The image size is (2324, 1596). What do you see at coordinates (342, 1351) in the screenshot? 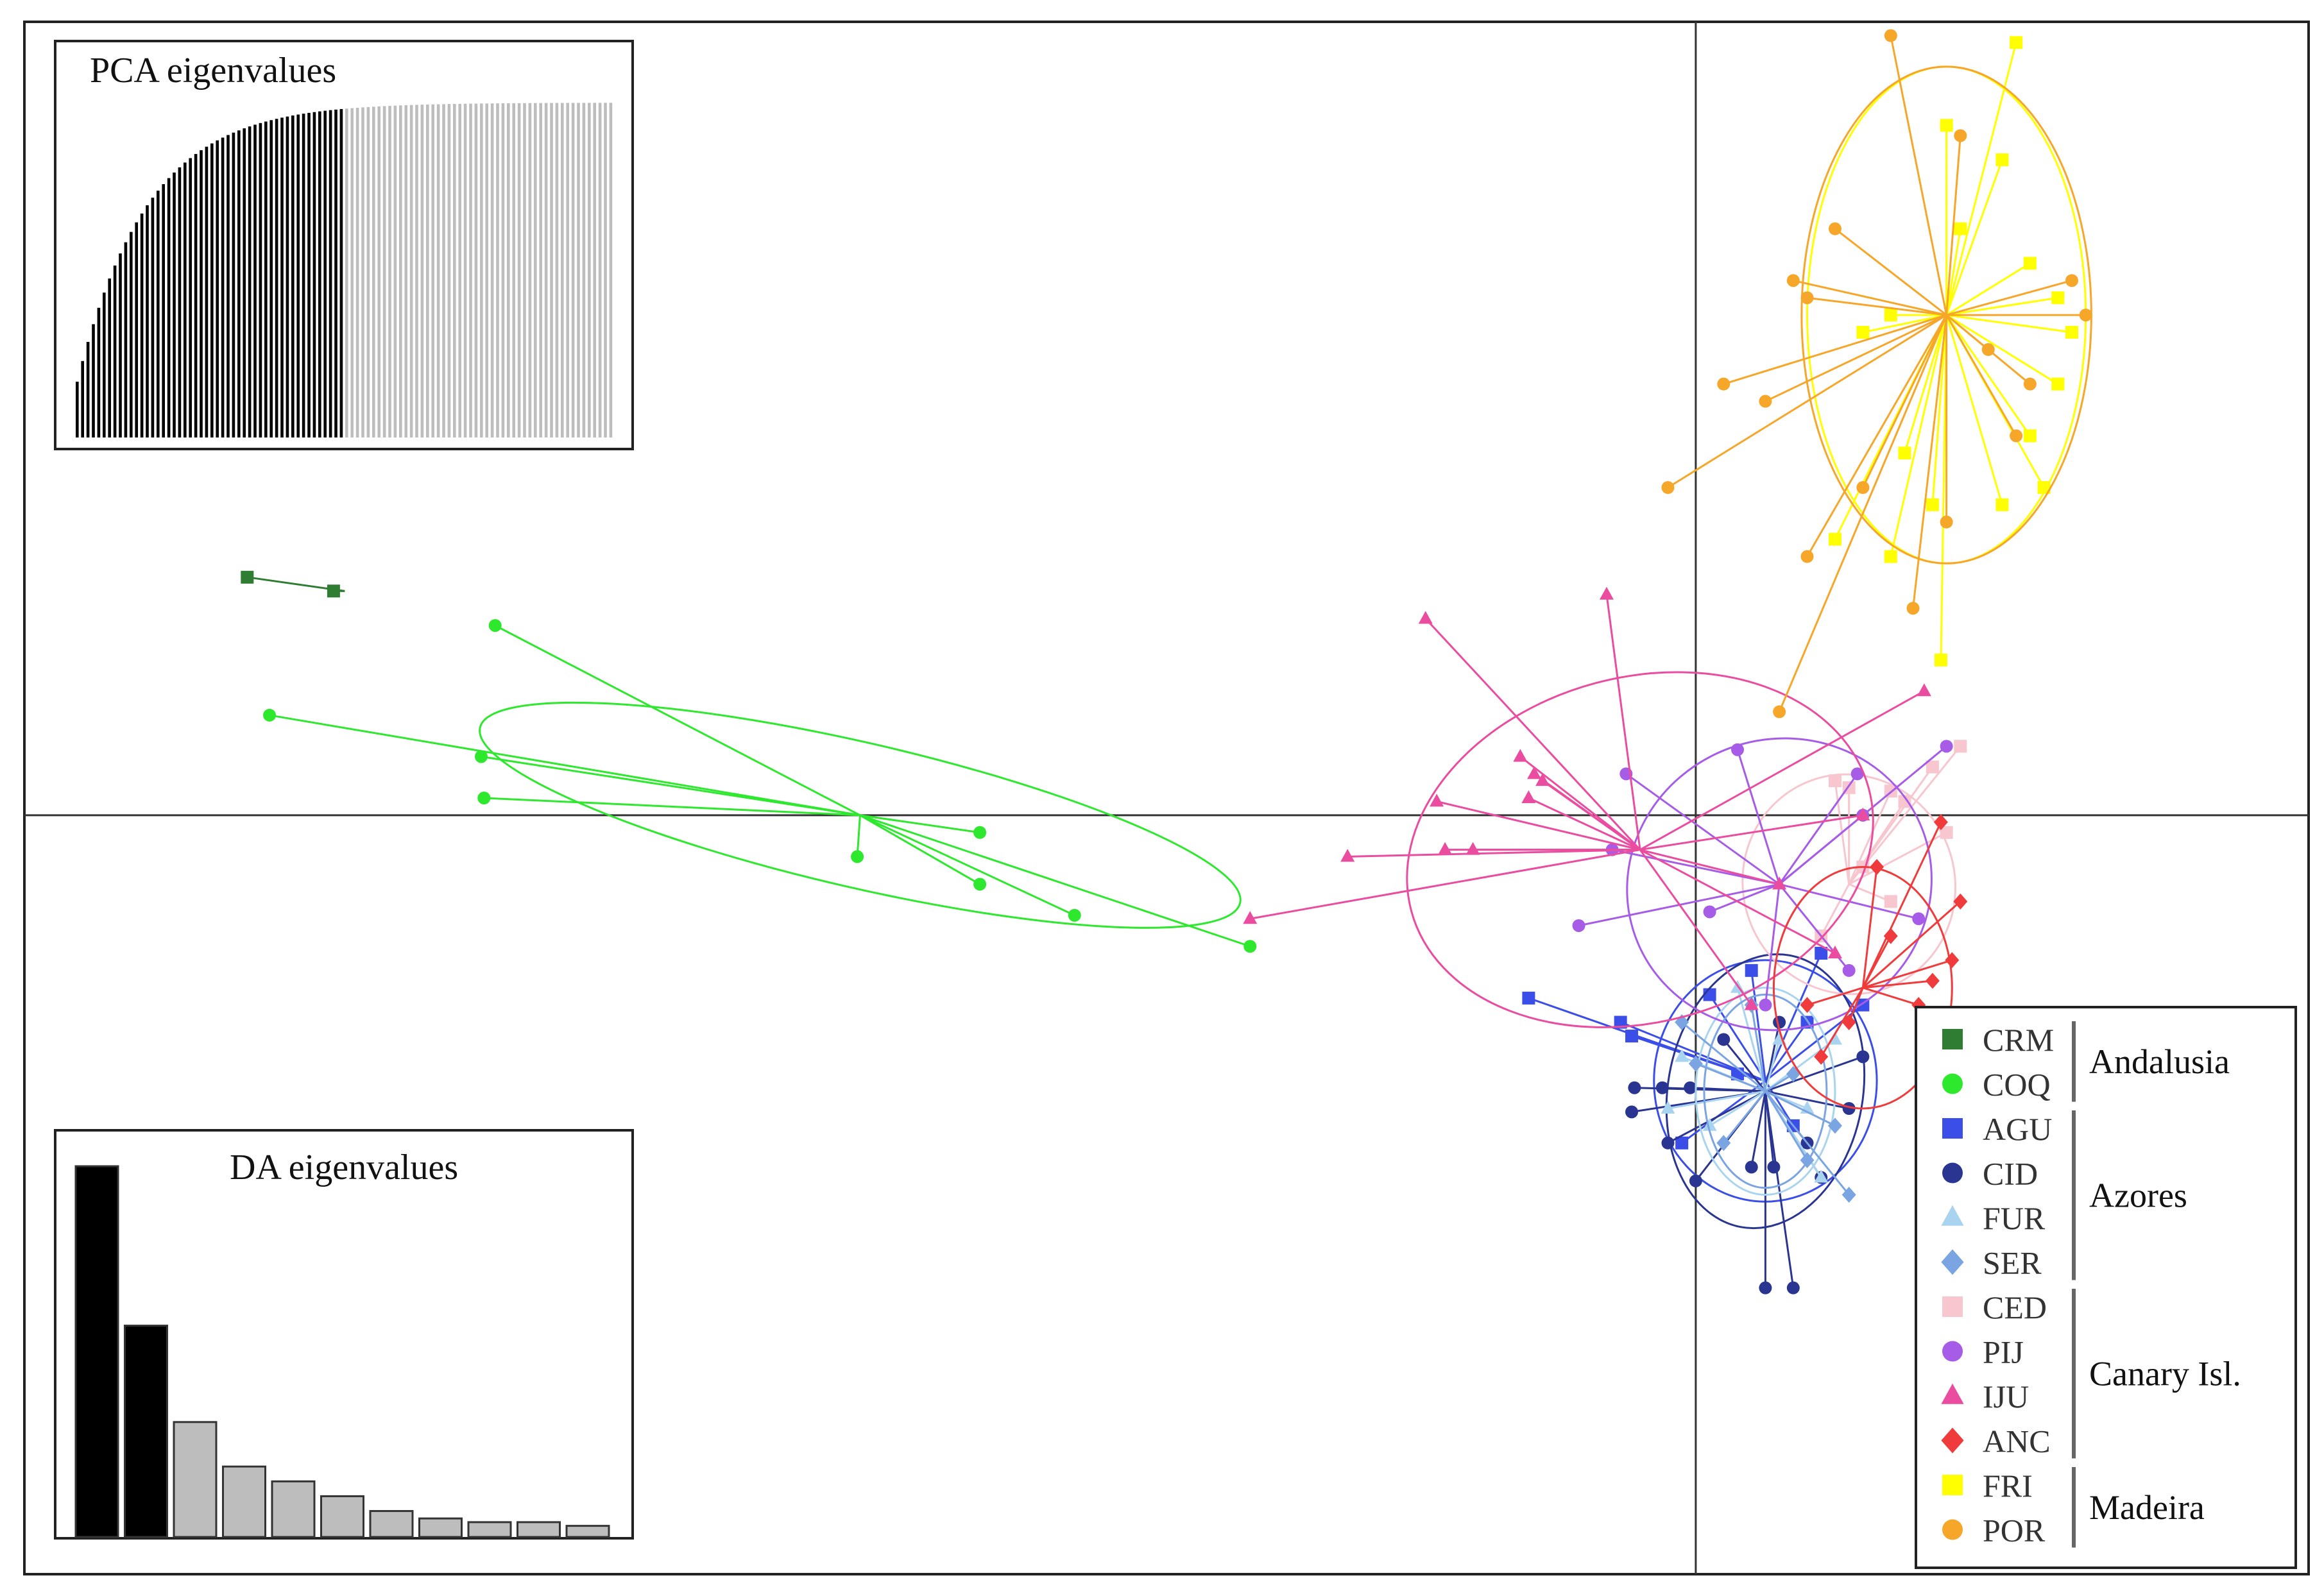
I see `da-bars` at bounding box center [342, 1351].